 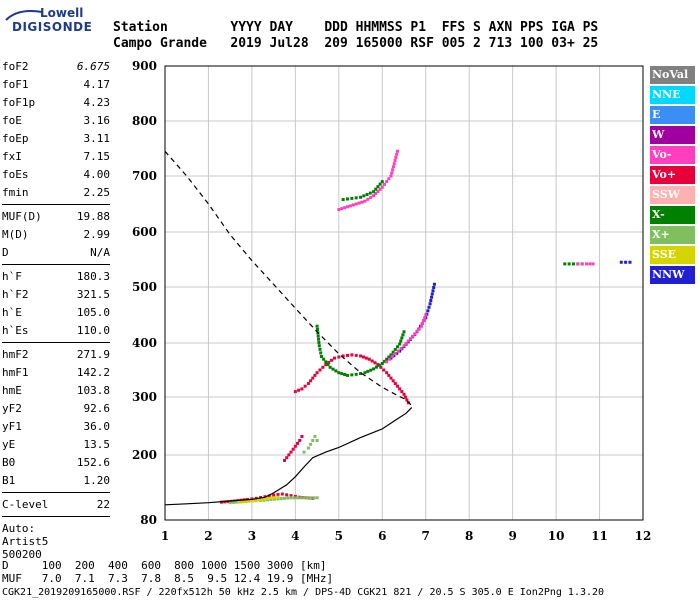 What do you see at coordinates (672, 135) in the screenshot?
I see `legend-item-w: W` at bounding box center [672, 135].